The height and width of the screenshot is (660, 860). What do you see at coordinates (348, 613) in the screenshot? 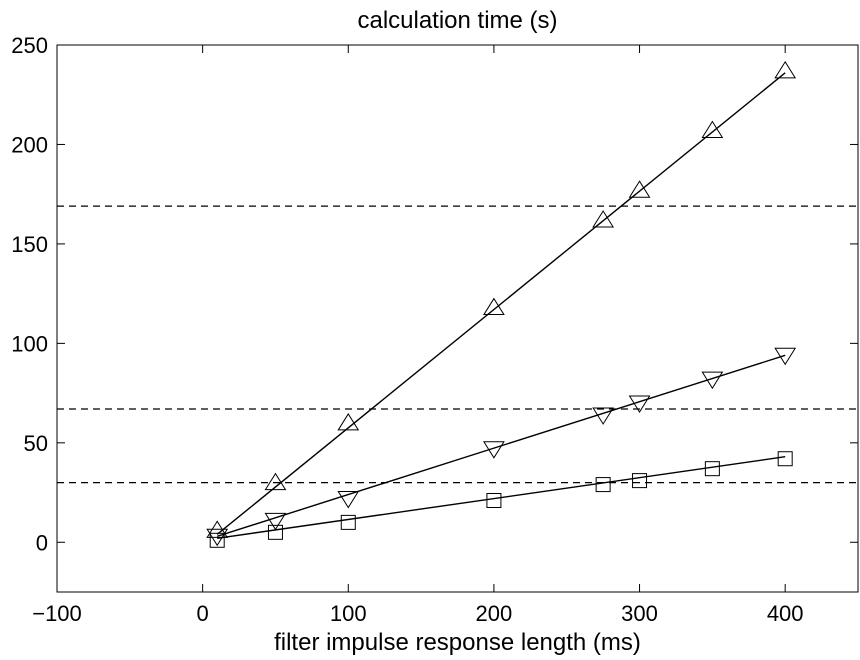
I see `x-tick-label: 100` at bounding box center [348, 613].